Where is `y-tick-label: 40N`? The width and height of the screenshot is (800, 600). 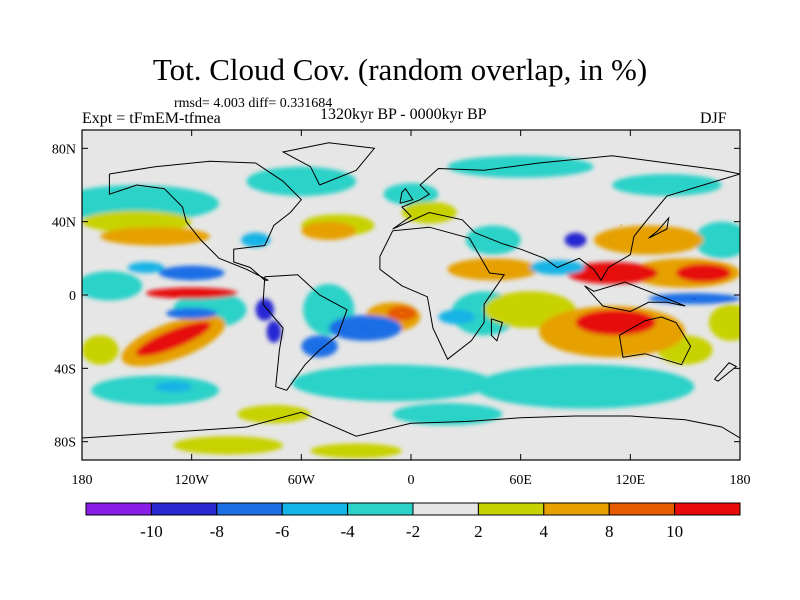
y-tick-label: 40N is located at coordinates (64, 223).